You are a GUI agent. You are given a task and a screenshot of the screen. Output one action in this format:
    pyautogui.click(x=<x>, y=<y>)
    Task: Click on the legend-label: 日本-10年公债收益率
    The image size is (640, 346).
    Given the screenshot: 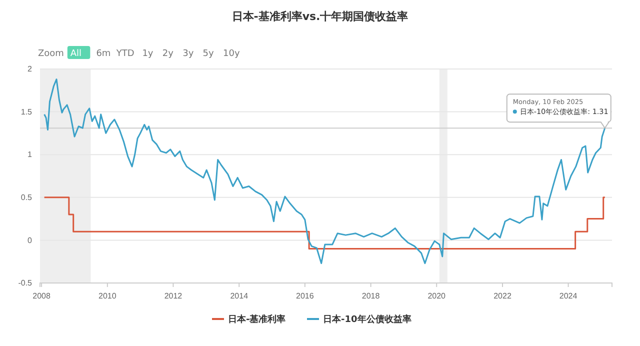 What is the action you would take?
    pyautogui.click(x=367, y=319)
    